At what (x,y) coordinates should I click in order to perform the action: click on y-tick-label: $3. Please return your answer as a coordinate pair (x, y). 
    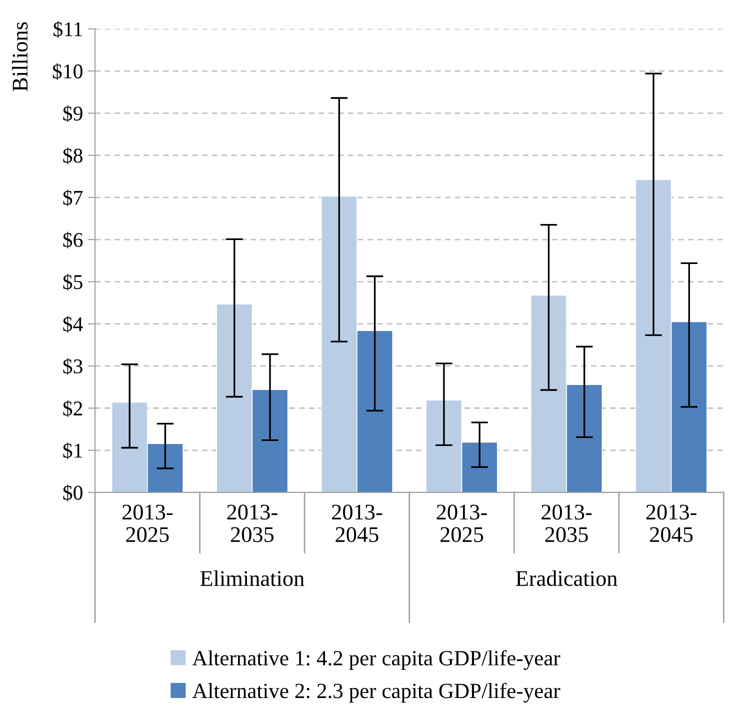
    Looking at the image, I should click on (72, 366).